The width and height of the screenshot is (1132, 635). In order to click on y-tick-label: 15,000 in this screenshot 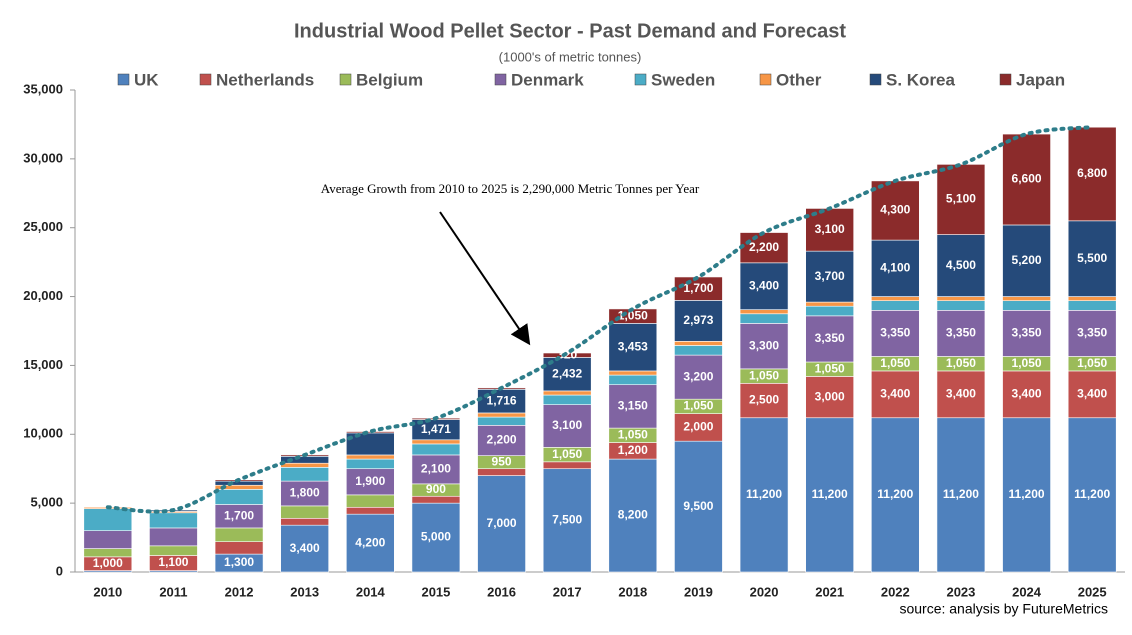, I will do `click(43, 364)`.